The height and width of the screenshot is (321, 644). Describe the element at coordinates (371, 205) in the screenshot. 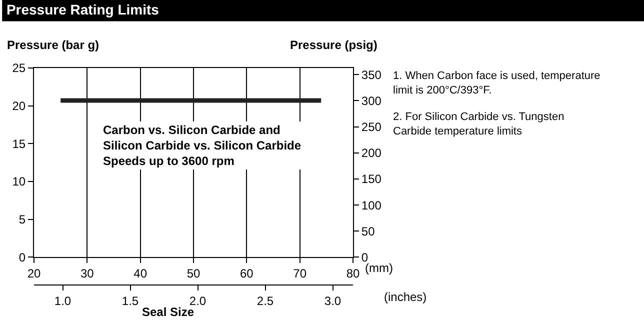

I see `y2-tick-label: 100` at that location.